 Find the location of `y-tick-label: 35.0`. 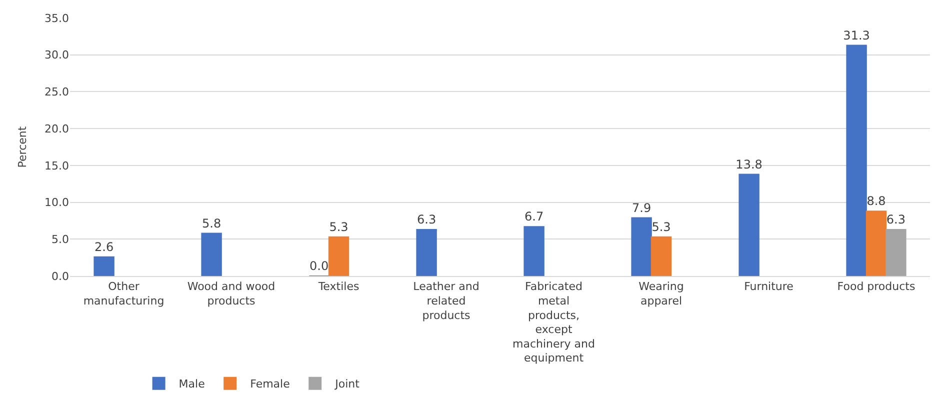

y-tick-label: 35.0 is located at coordinates (56, 18).